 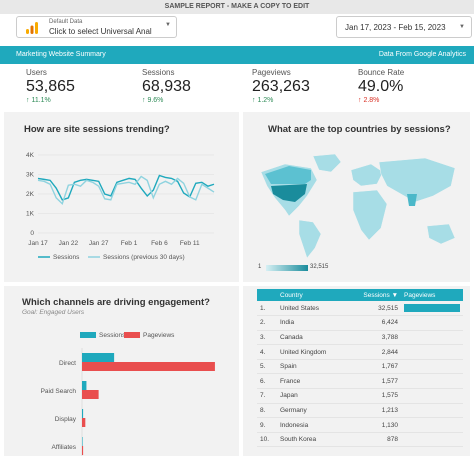 What do you see at coordinates (192, 100) in the screenshot?
I see `kpi-delta: ↑ 9.6%` at bounding box center [192, 100].